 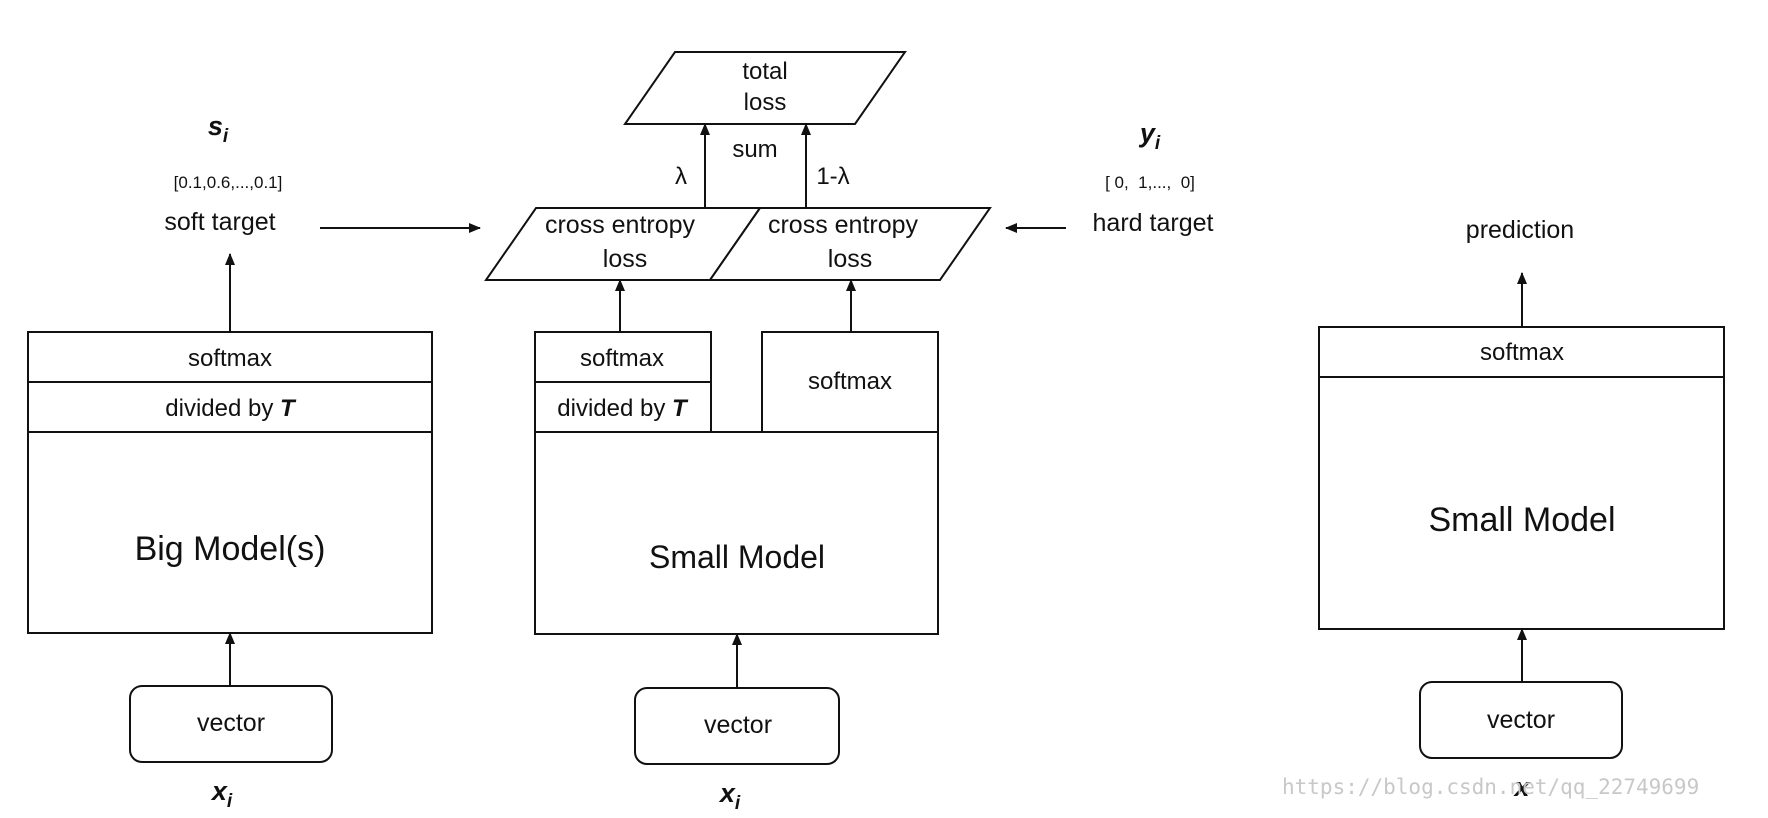 I want to click on soft-target-label: soft target, so click(x=219, y=222).